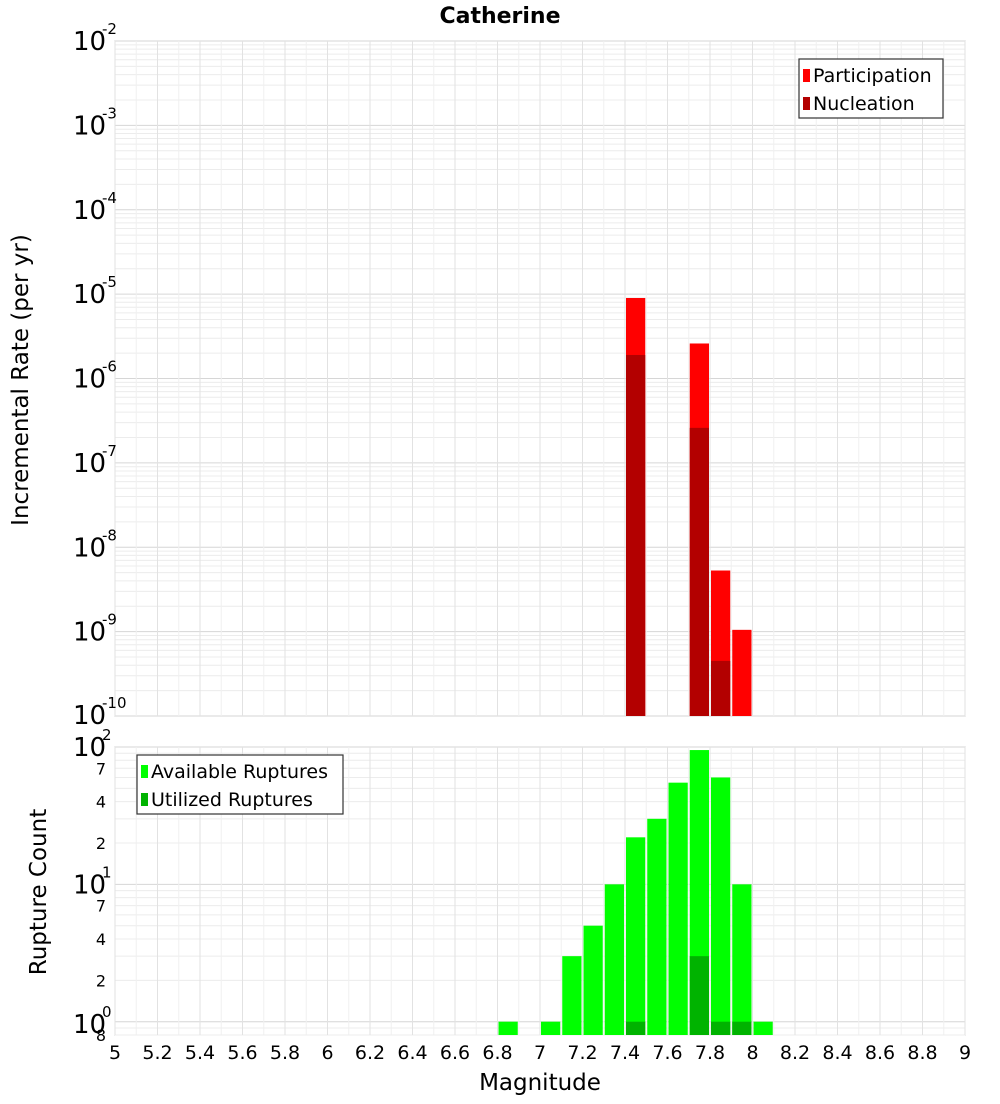 The width and height of the screenshot is (1000, 1104). What do you see at coordinates (499, 16) in the screenshot?
I see `chart-title: Catherine` at bounding box center [499, 16].